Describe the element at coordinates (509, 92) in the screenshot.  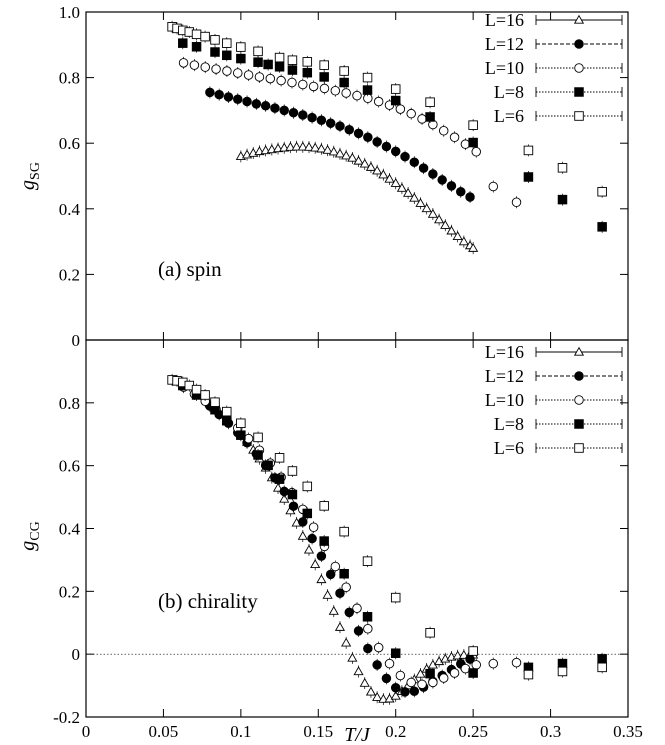
I see `legend-label: L=8` at that location.